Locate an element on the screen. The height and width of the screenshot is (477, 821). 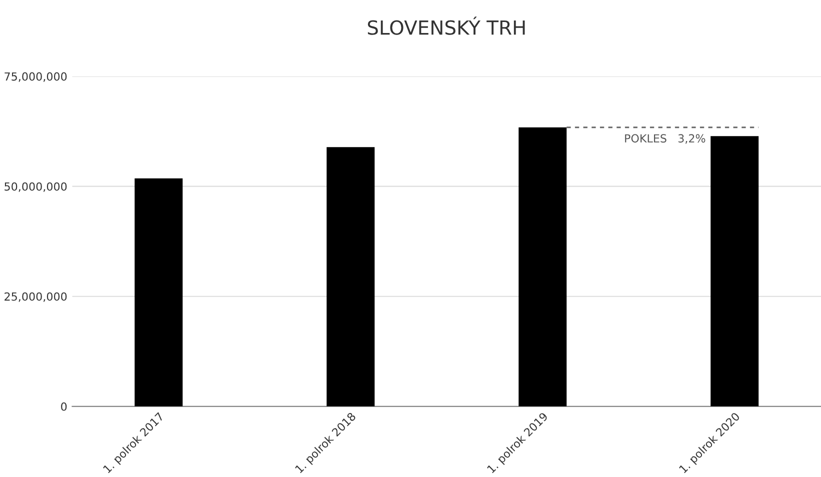
y-tick-label: 75,000,000 is located at coordinates (35, 77).